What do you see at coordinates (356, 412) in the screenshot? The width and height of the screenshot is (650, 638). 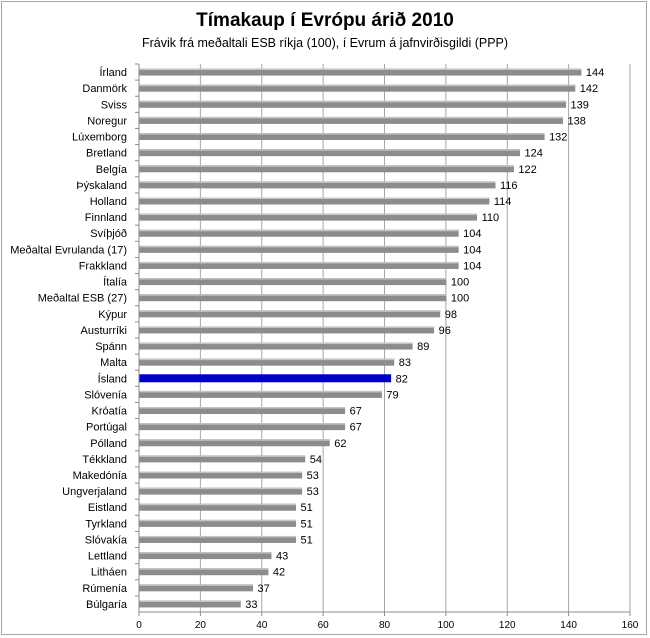 I see `value-label: 67` at bounding box center [356, 412].